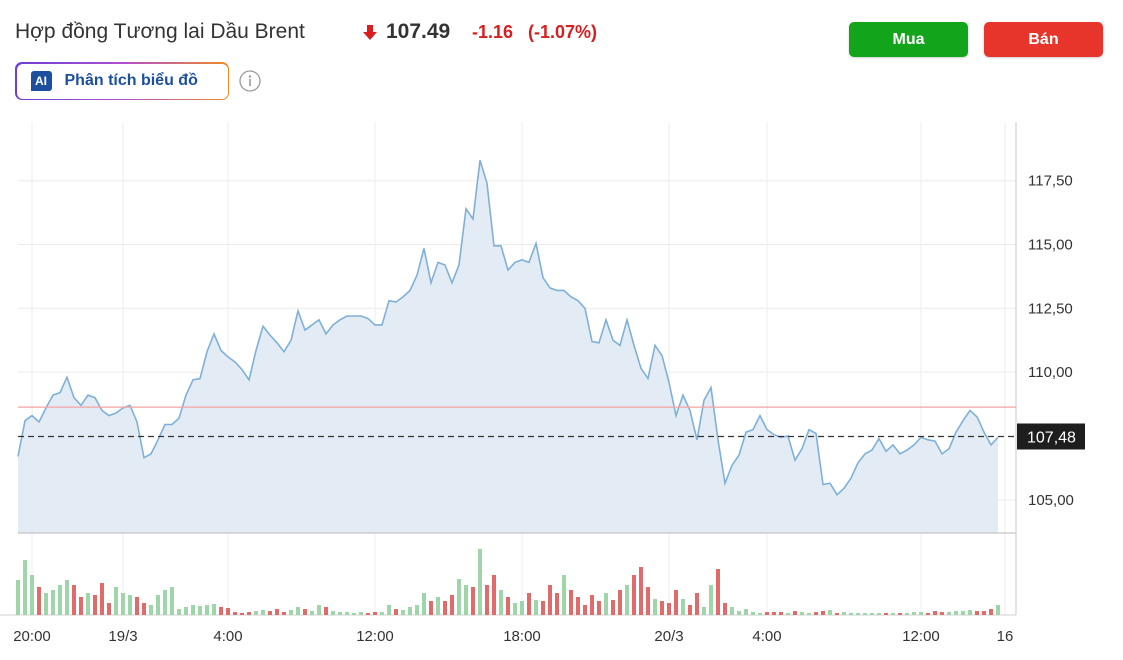 The width and height of the screenshot is (1123, 660). Describe the element at coordinates (563, 32) in the screenshot. I see `price-change-percent: (-1.07%)` at that location.